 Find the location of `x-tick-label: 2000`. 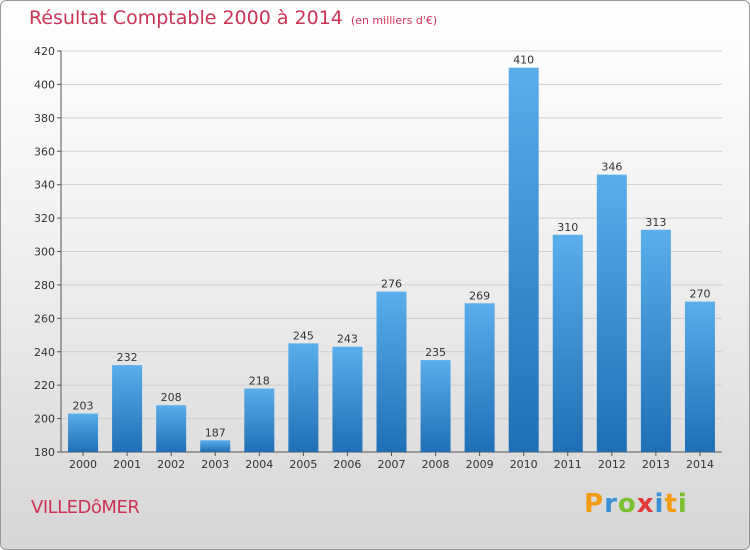

x-tick-label: 2000 is located at coordinates (83, 464).